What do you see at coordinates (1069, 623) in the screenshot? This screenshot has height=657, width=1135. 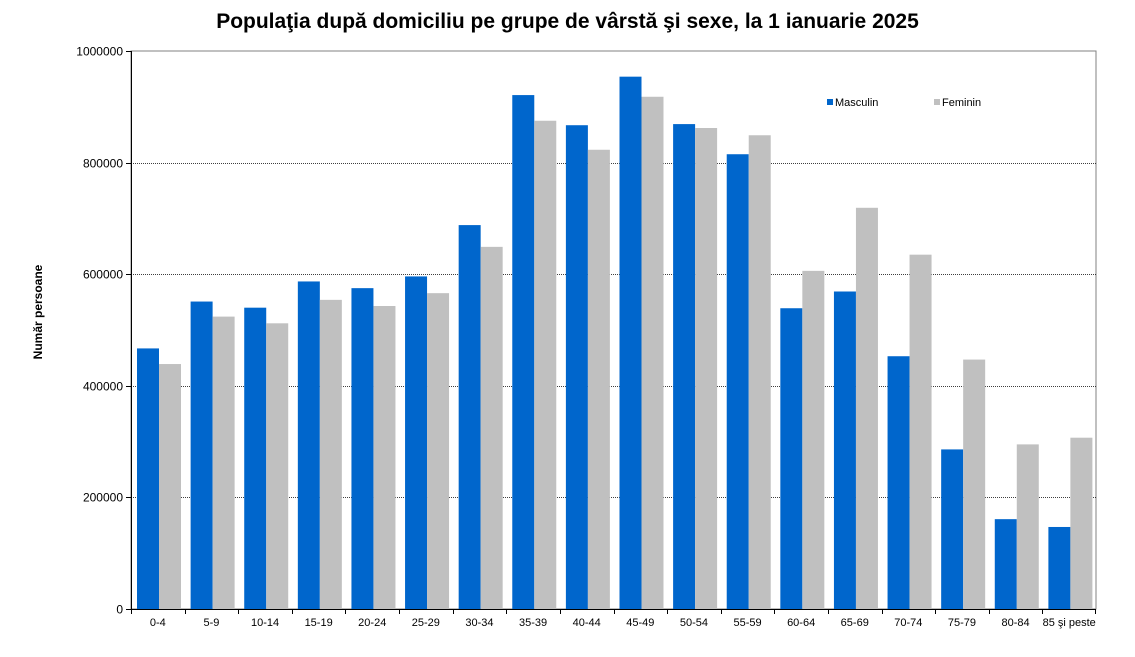 I see `x-tick-label: 85 şi peste` at bounding box center [1069, 623].